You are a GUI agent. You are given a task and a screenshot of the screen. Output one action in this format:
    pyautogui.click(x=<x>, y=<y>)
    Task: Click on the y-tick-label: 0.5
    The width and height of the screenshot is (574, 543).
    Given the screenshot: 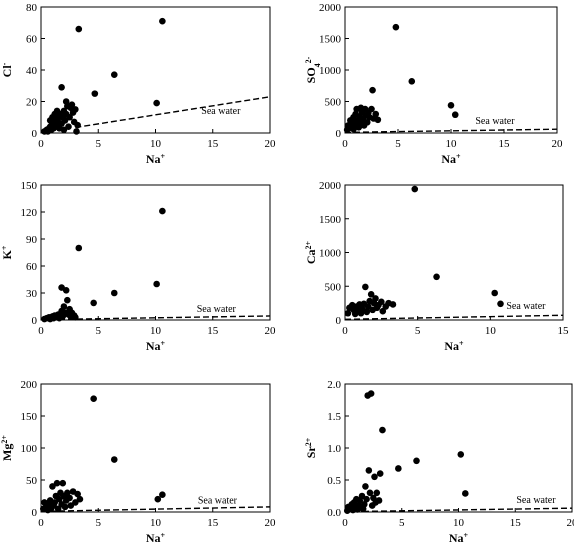 What is the action you would take?
    pyautogui.click(x=334, y=481)
    